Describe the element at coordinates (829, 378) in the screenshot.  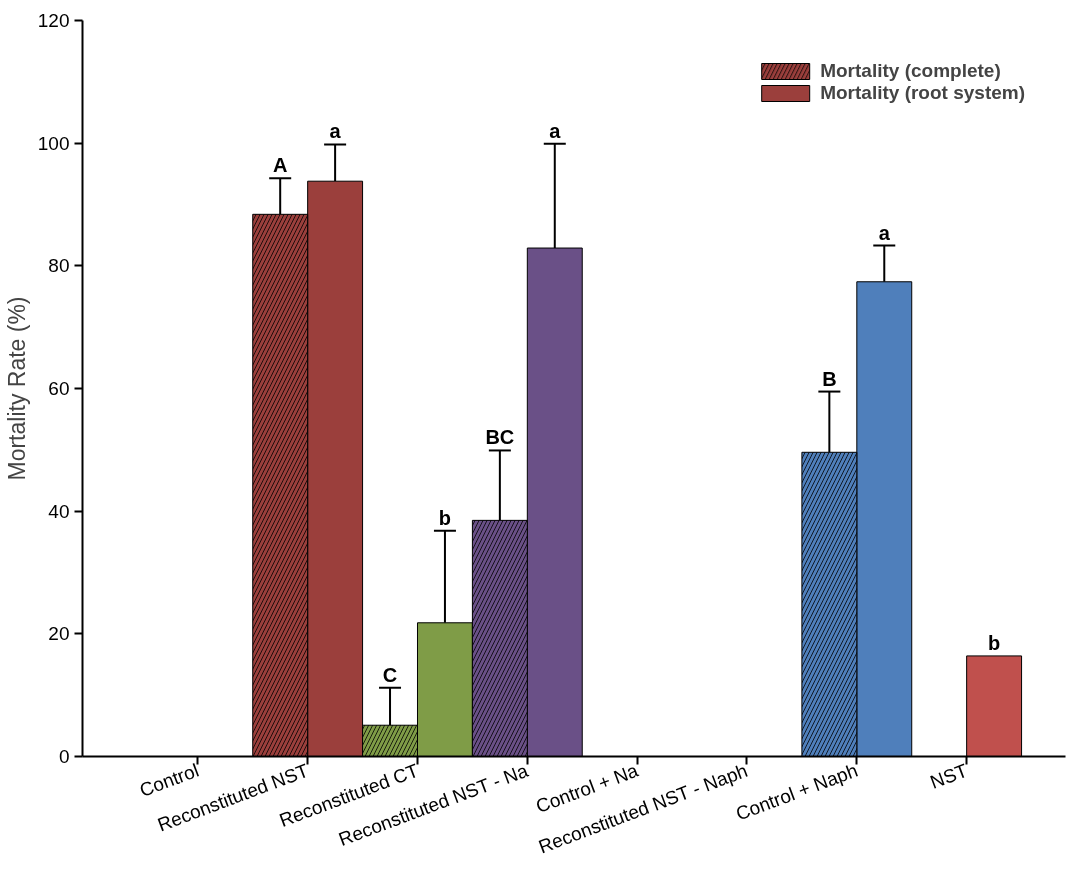
I see `annotation: B` at that location.